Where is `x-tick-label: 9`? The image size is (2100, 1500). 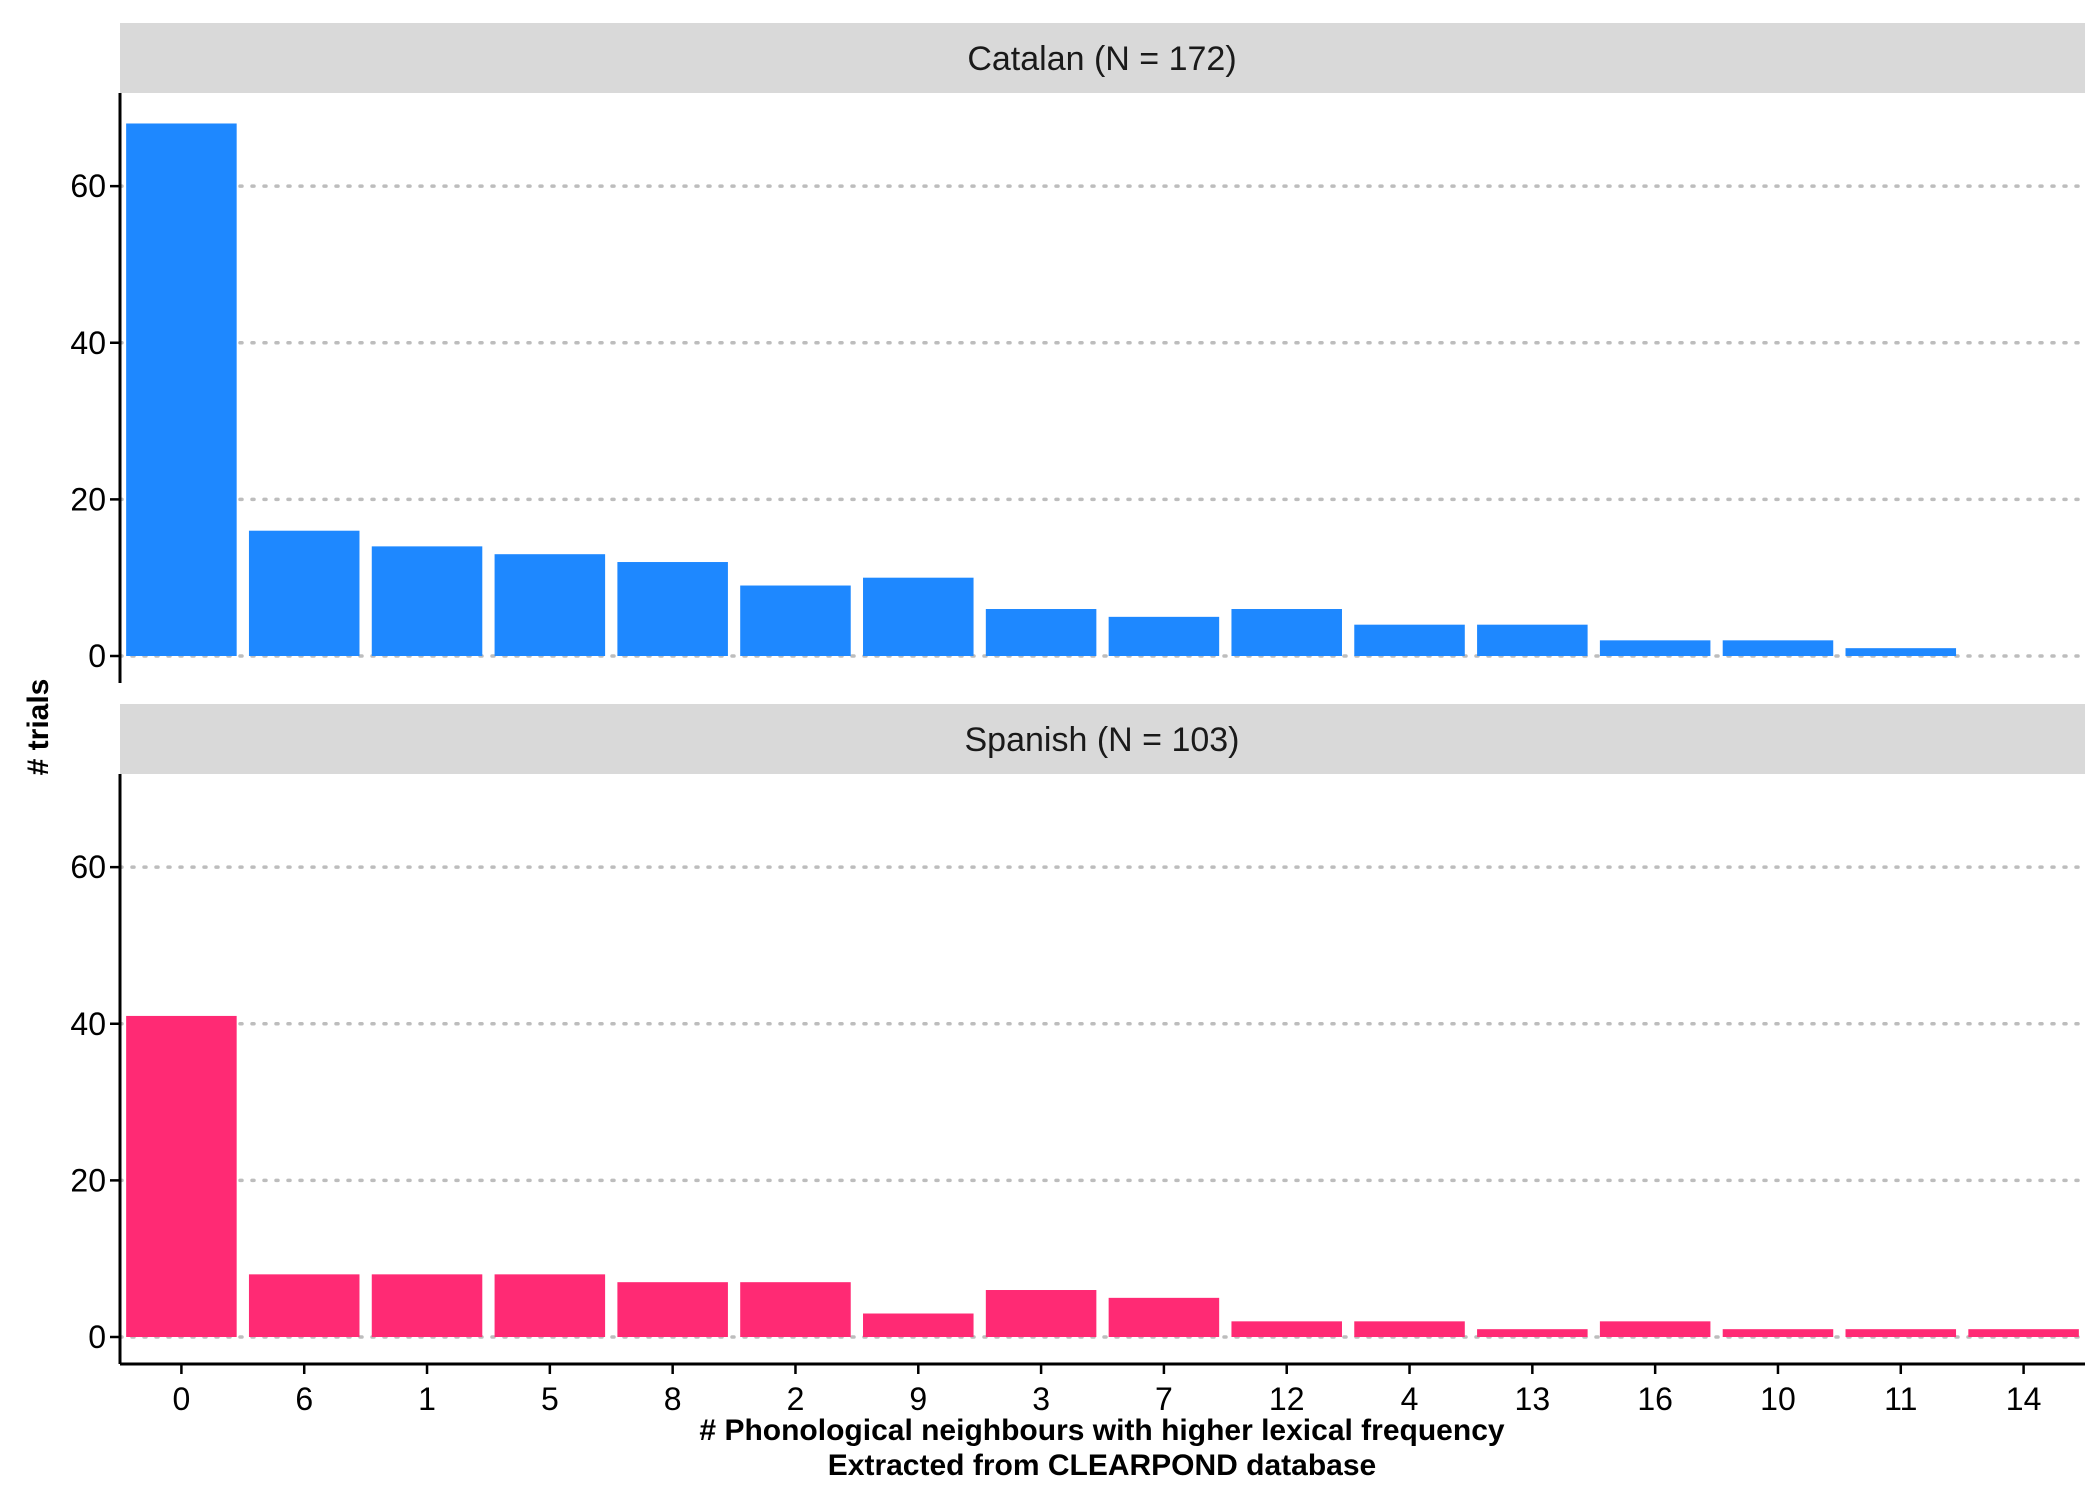 x-tick-label: 9 is located at coordinates (918, 1399).